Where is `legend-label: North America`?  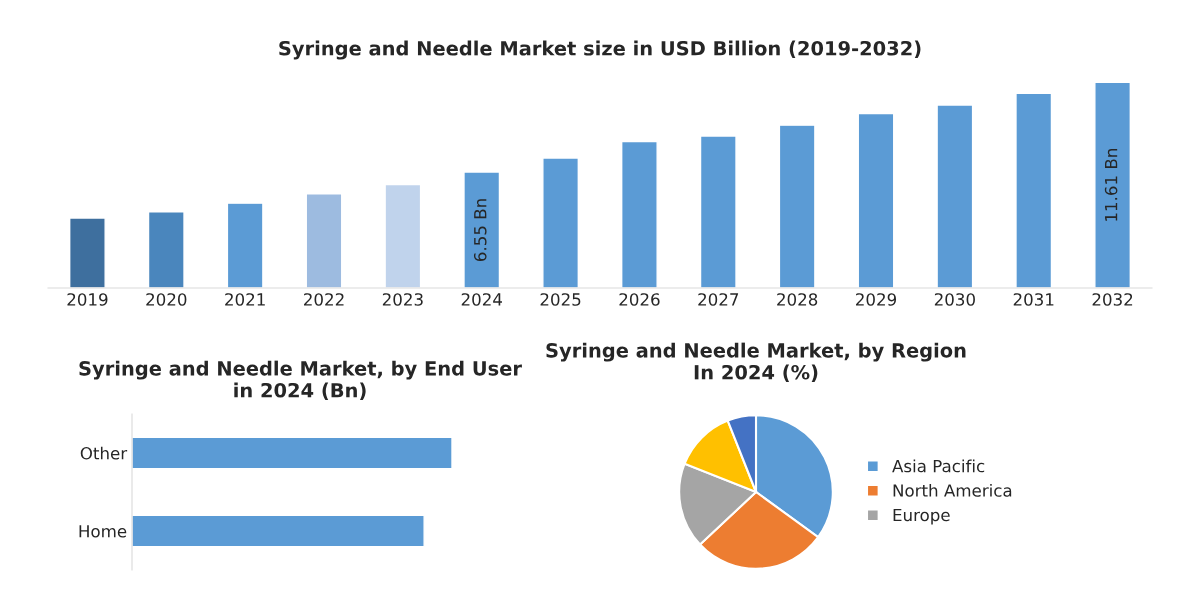 legend-label: North America is located at coordinates (952, 490).